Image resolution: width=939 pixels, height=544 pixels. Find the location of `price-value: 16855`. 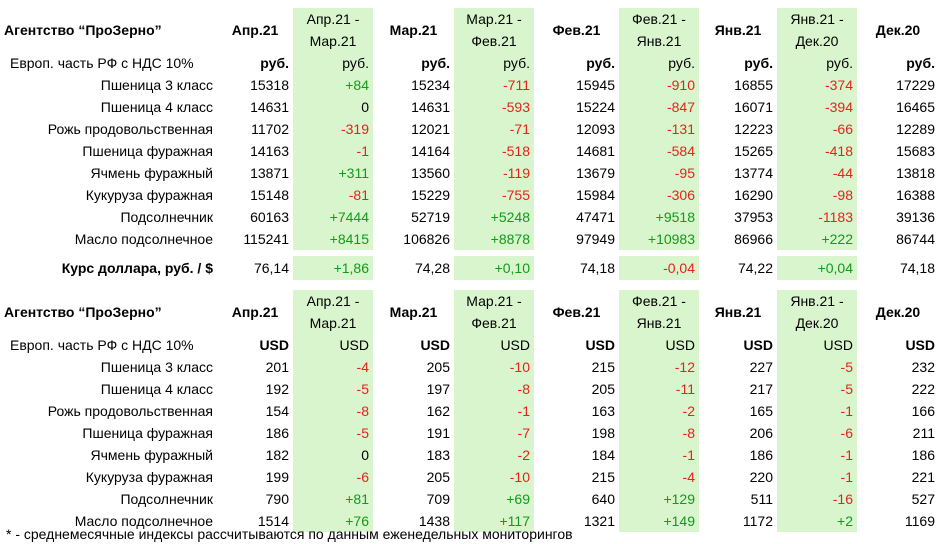

price-value: 16855 is located at coordinates (753, 85).